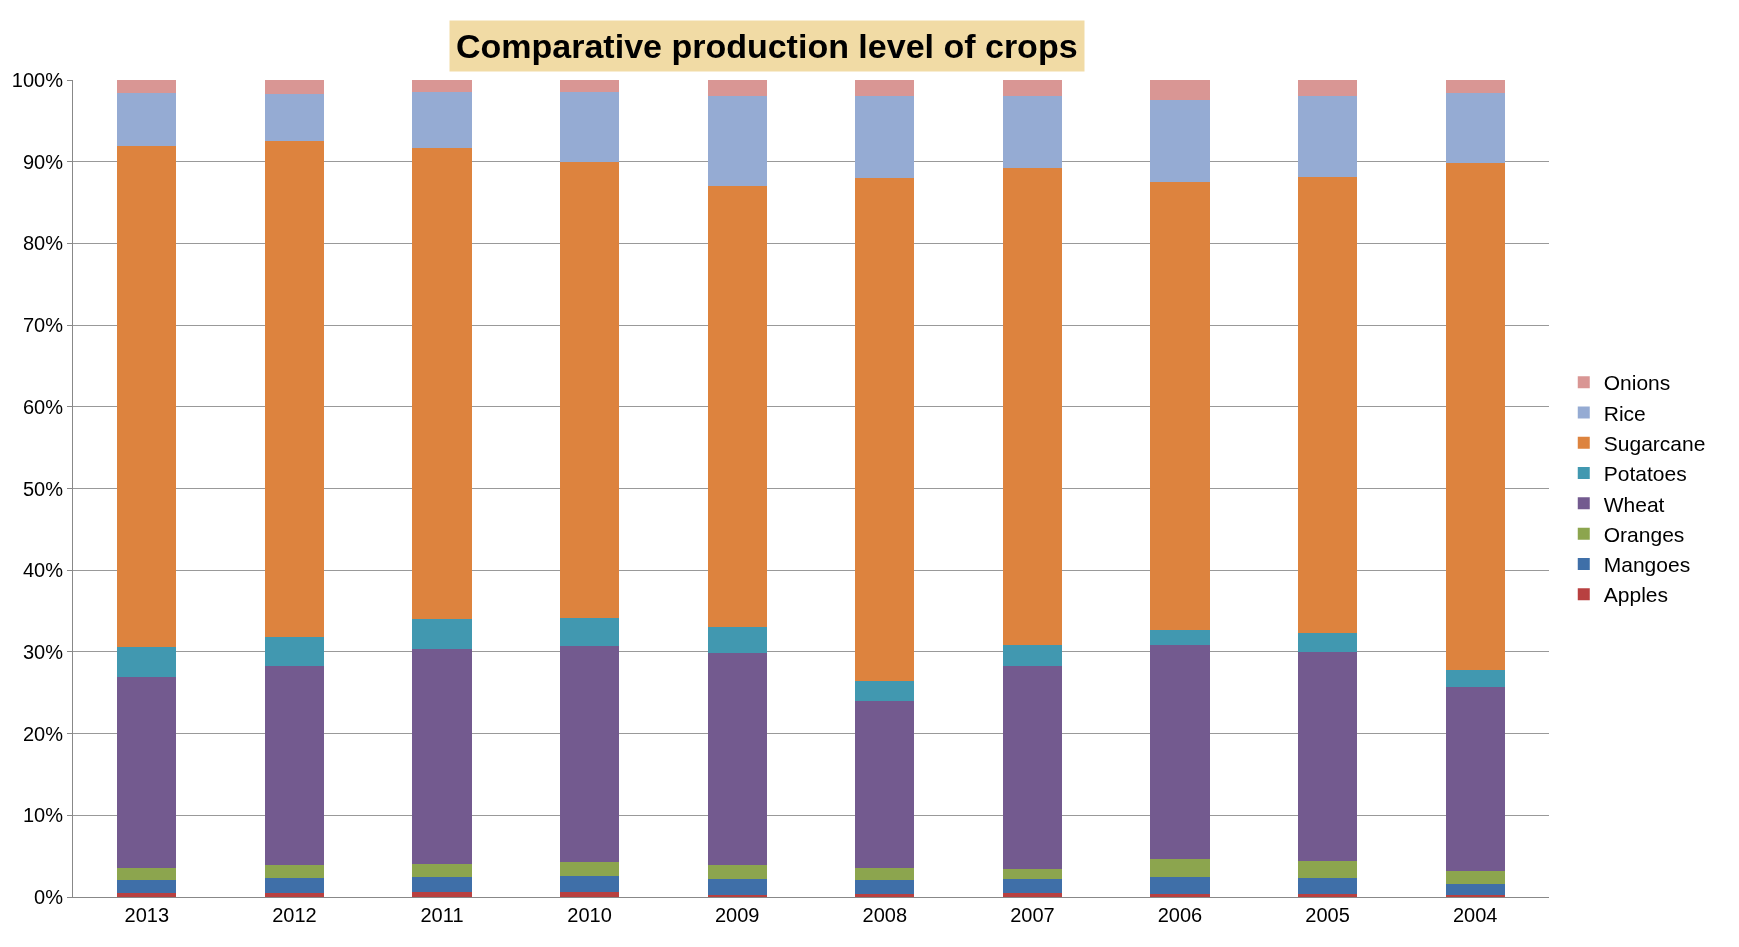 This screenshot has height=947, width=1739. What do you see at coordinates (43, 488) in the screenshot?
I see `y-tick-label: 50%` at bounding box center [43, 488].